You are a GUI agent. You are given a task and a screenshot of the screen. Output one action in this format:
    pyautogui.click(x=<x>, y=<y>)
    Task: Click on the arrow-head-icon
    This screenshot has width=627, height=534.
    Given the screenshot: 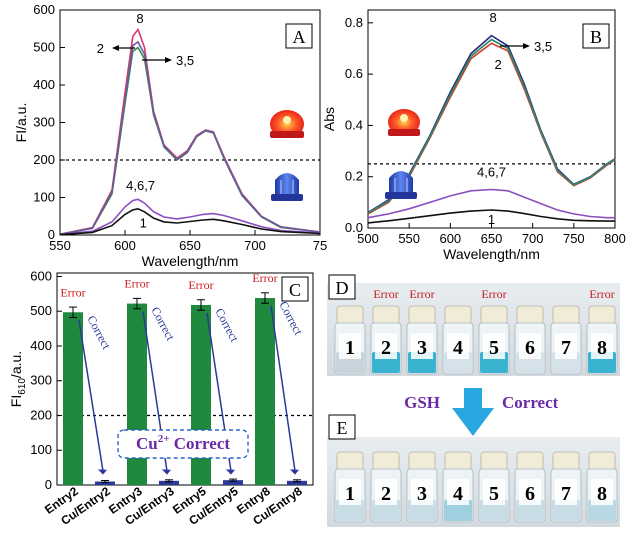 What is the action you would take?
    pyautogui.click(x=230, y=472)
    